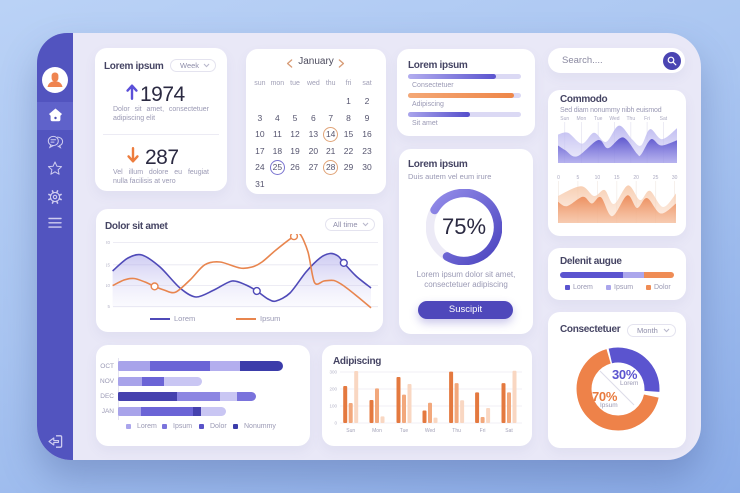  What do you see at coordinates (333, 372) in the screenshot?
I see `svg-text: 300` at bounding box center [333, 372].